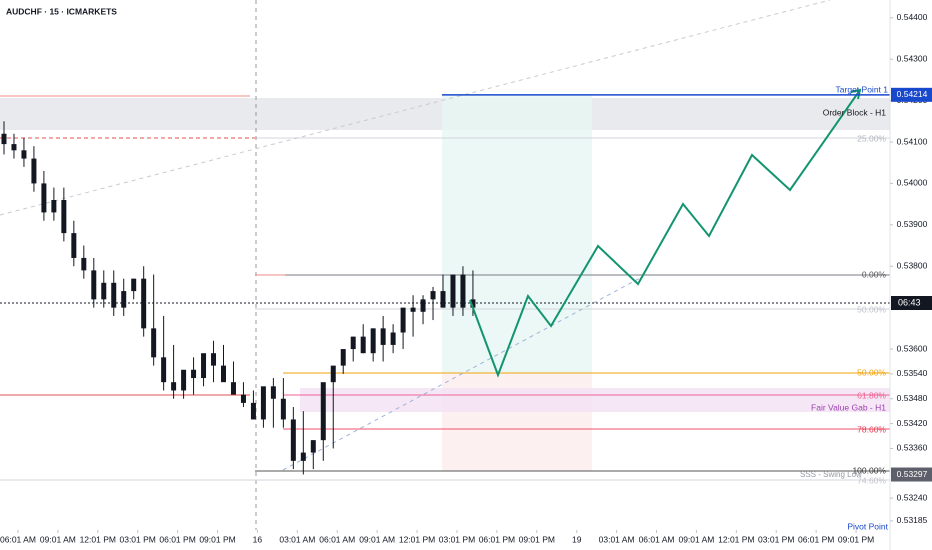 This screenshot has height=550, width=932. What do you see at coordinates (856, 94) in the screenshot?
I see `projection-arrow` at bounding box center [856, 94].